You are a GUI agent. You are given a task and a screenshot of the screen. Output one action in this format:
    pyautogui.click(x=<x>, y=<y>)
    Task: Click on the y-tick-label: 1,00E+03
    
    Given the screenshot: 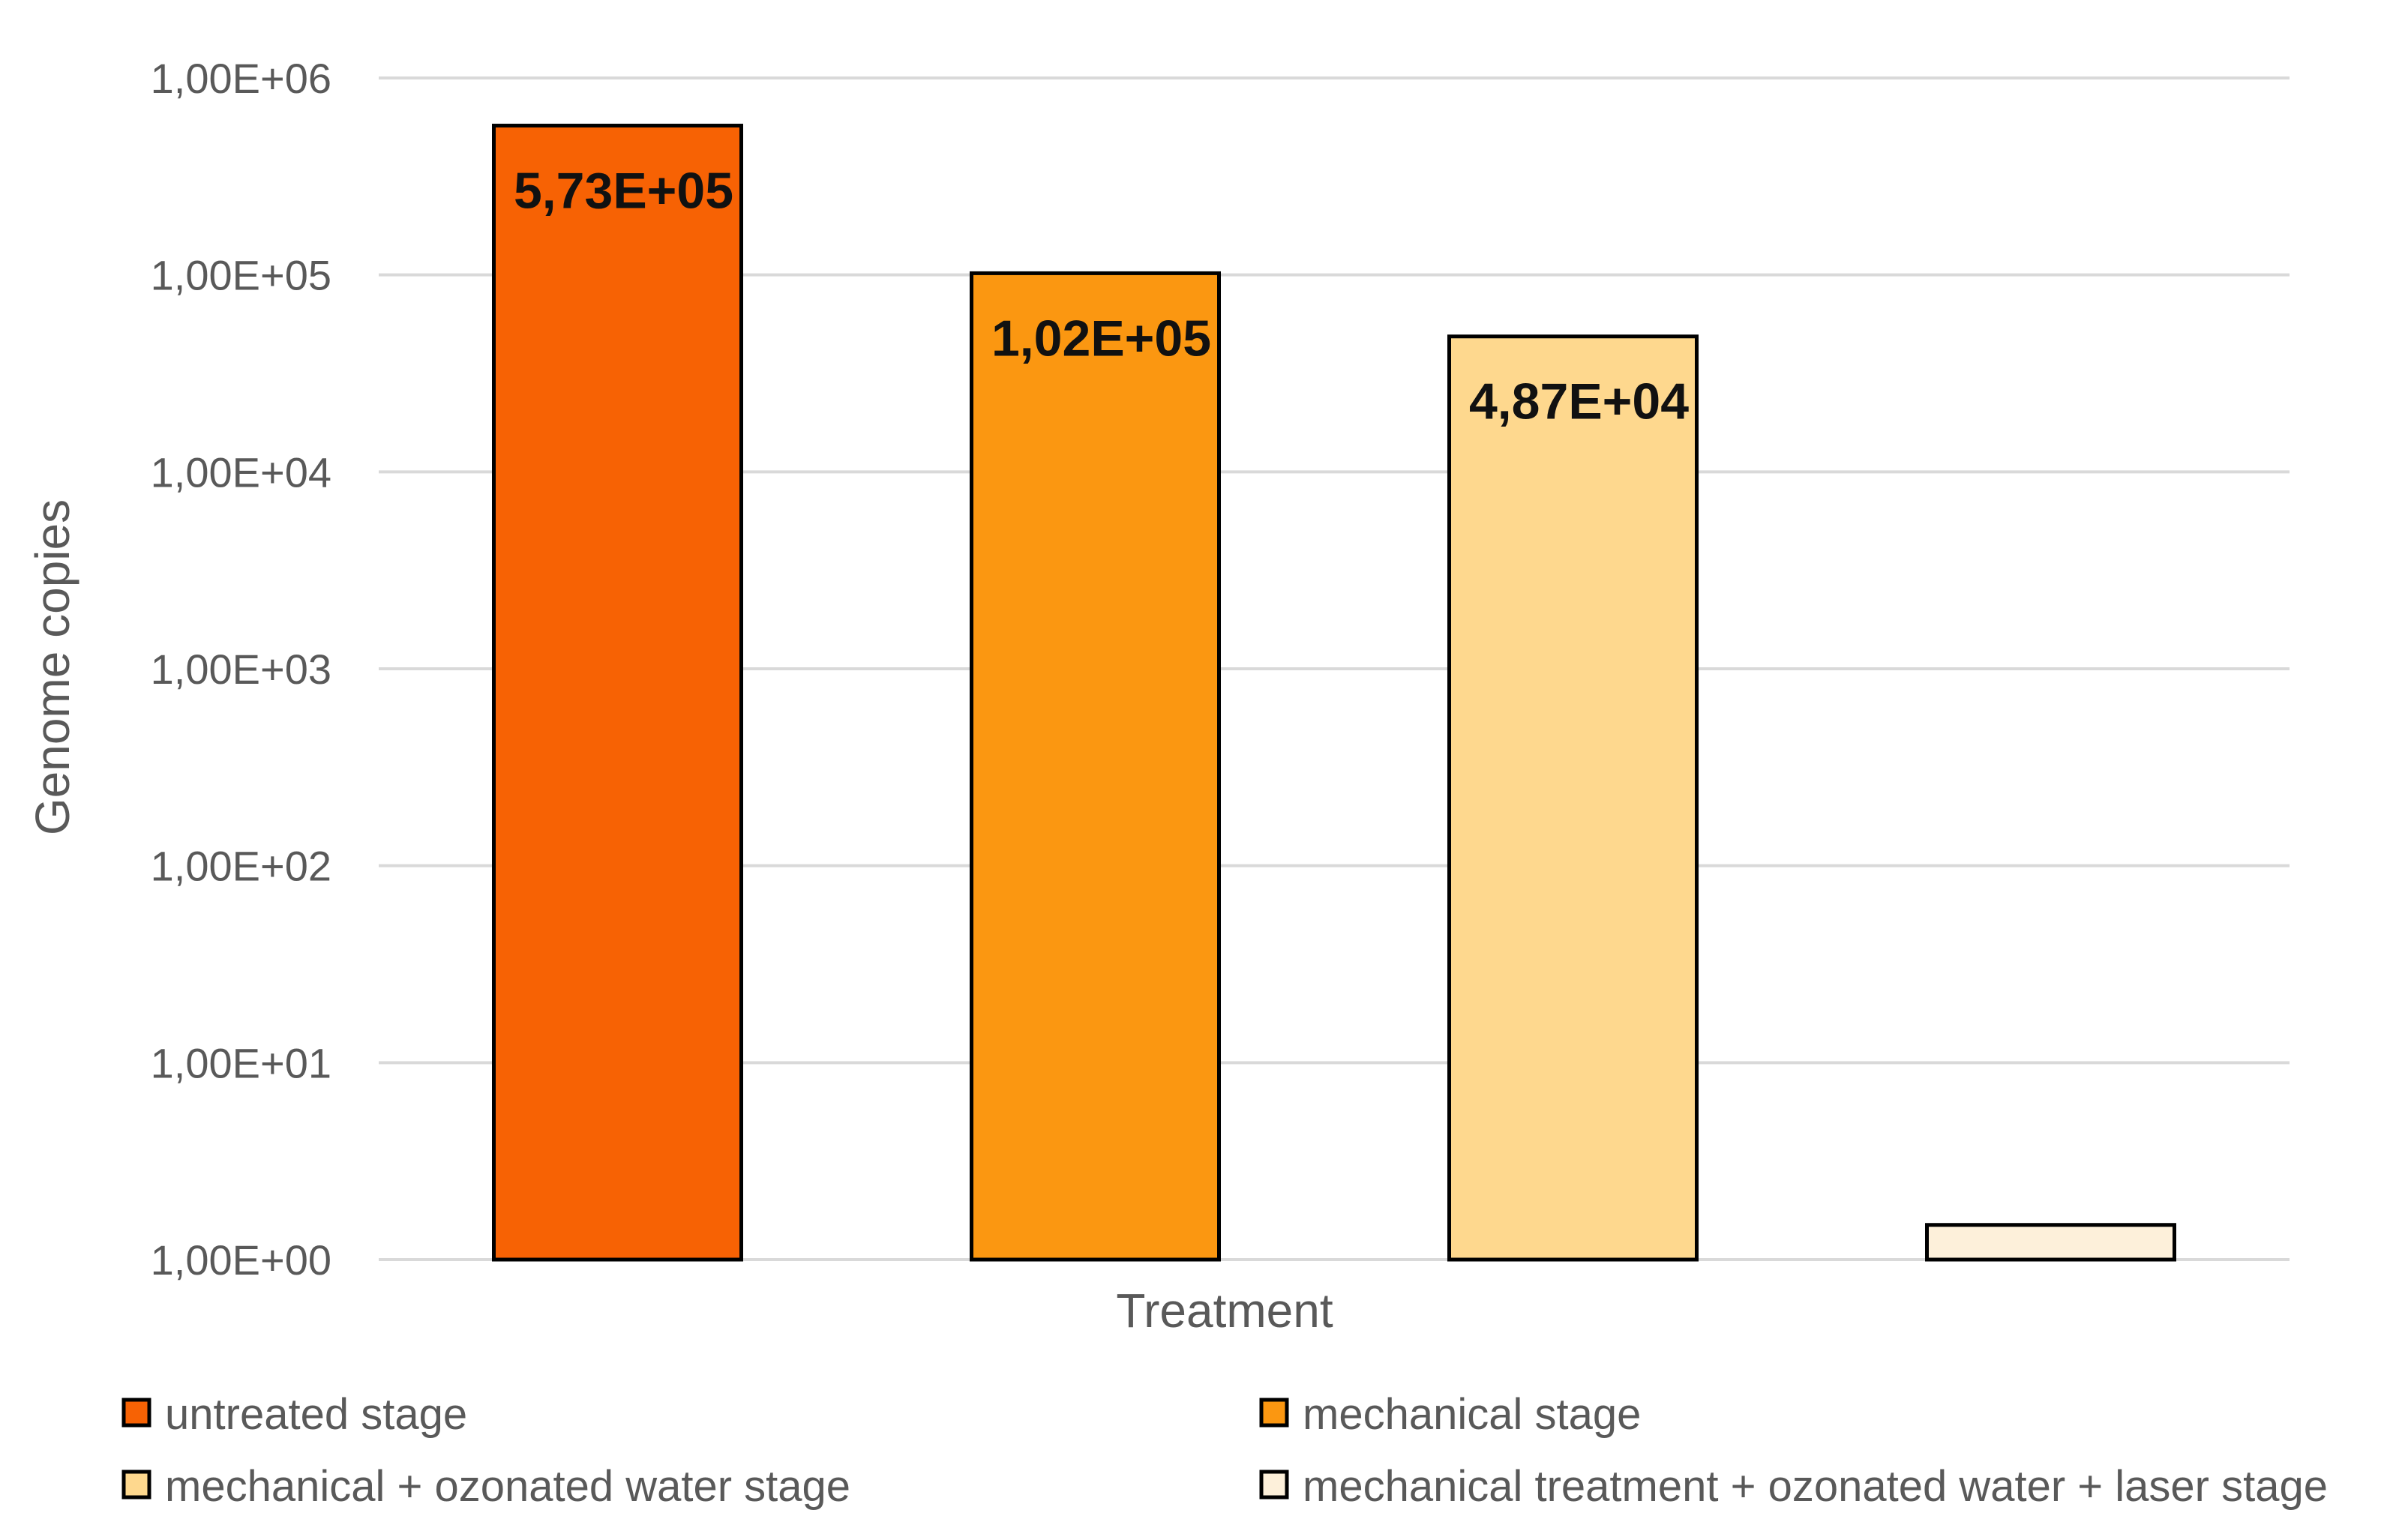 What is the action you would take?
    pyautogui.click(x=241, y=669)
    